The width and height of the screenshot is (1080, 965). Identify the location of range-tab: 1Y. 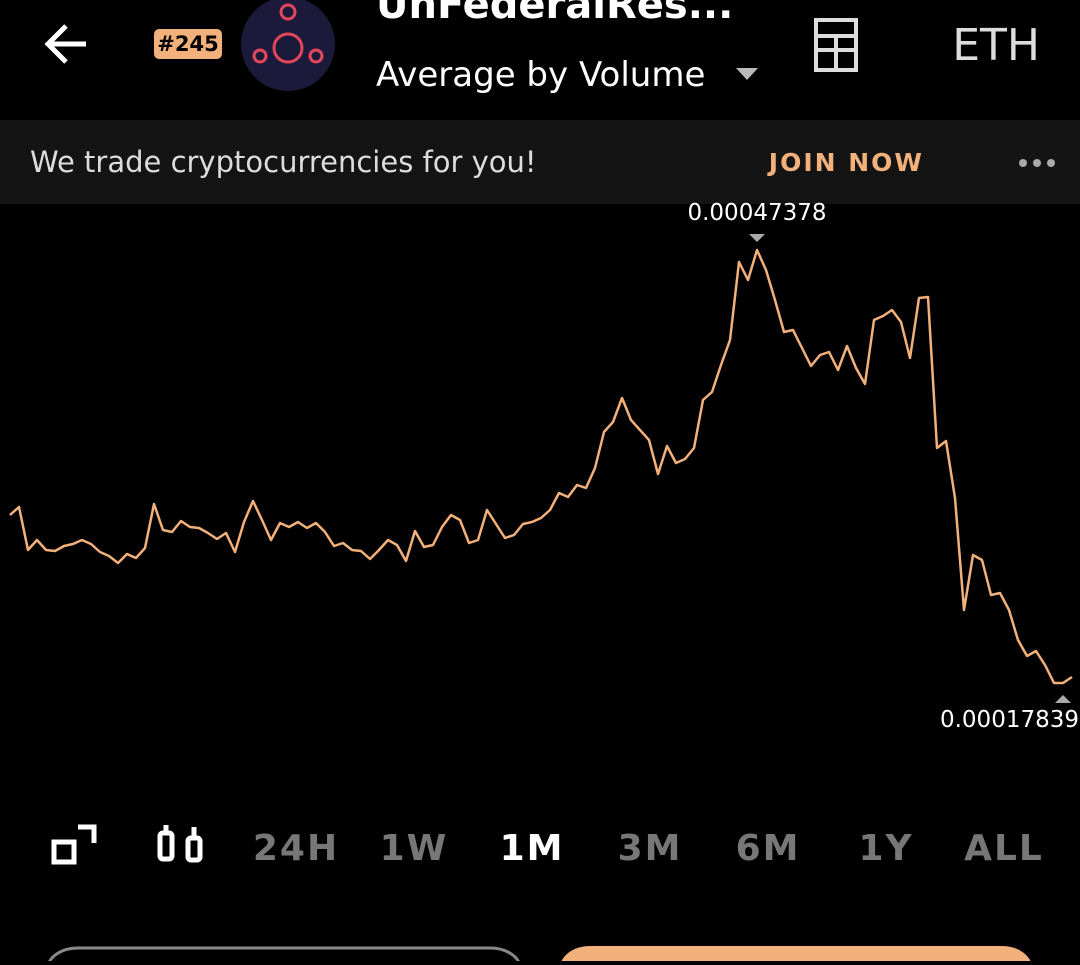
(885, 848).